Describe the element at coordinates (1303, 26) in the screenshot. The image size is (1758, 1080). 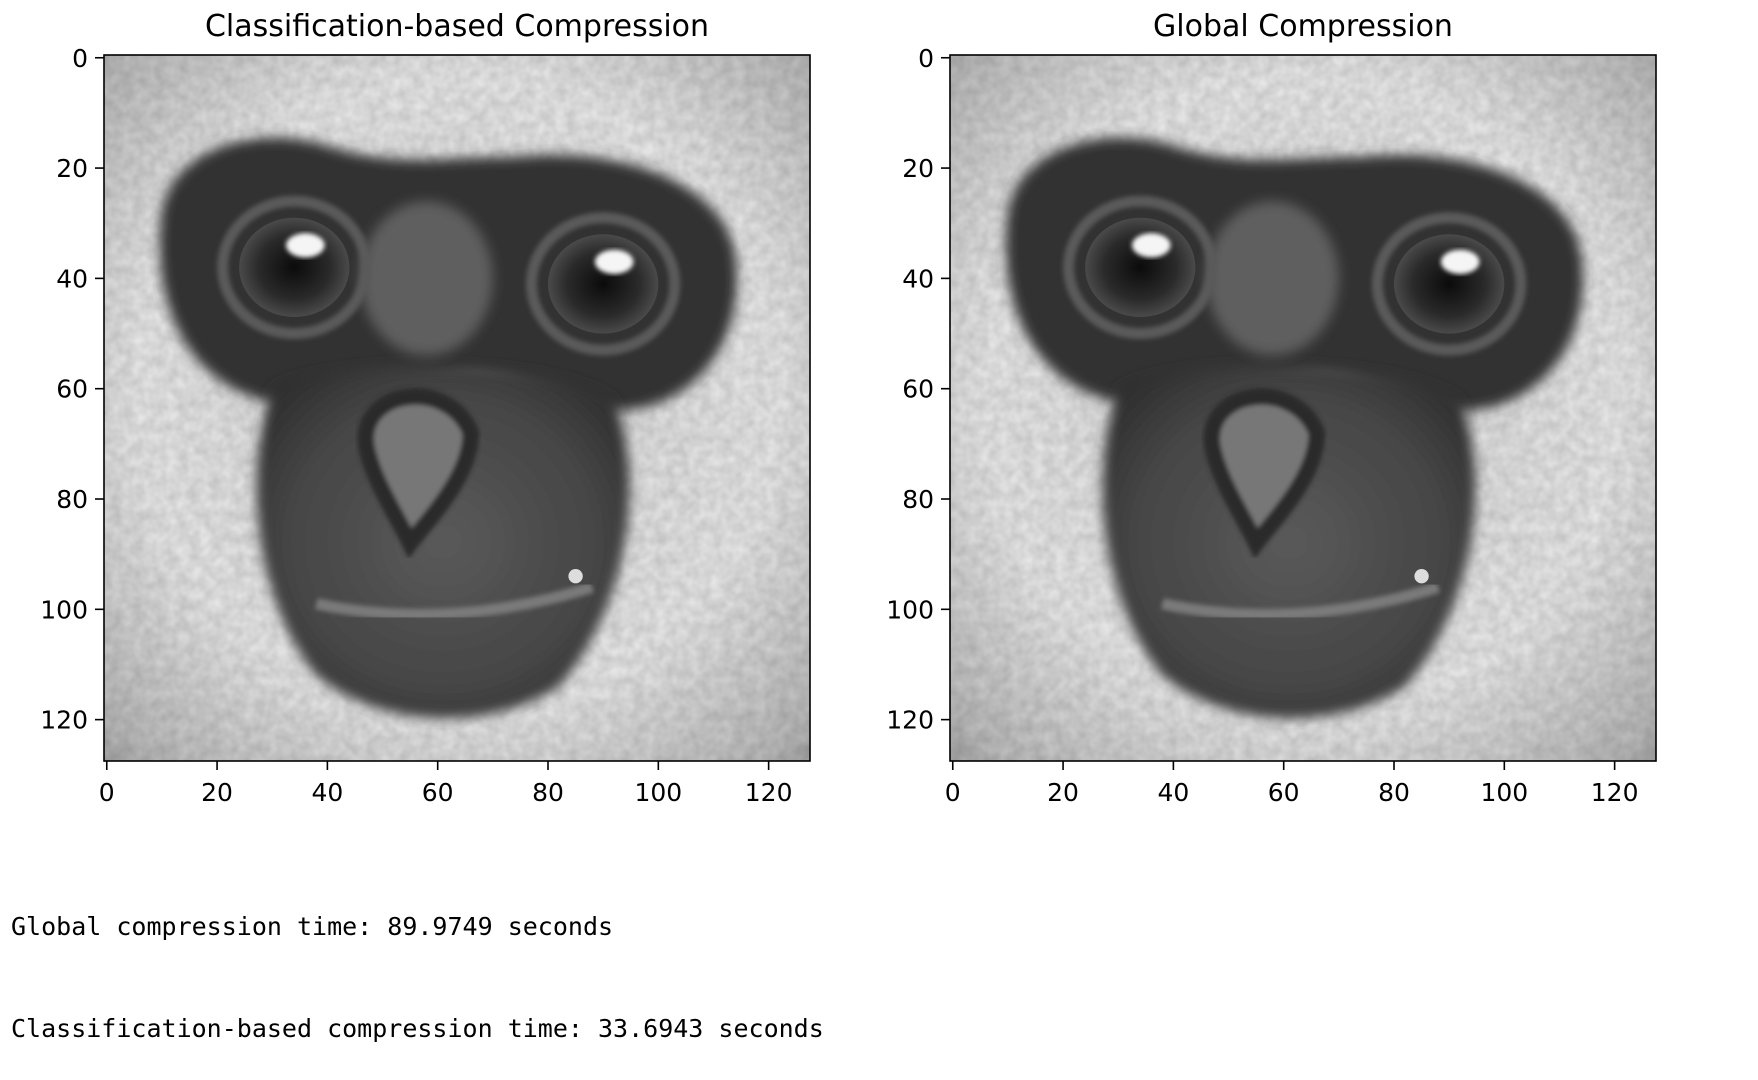
I see `chart-title: Global Compression` at that location.